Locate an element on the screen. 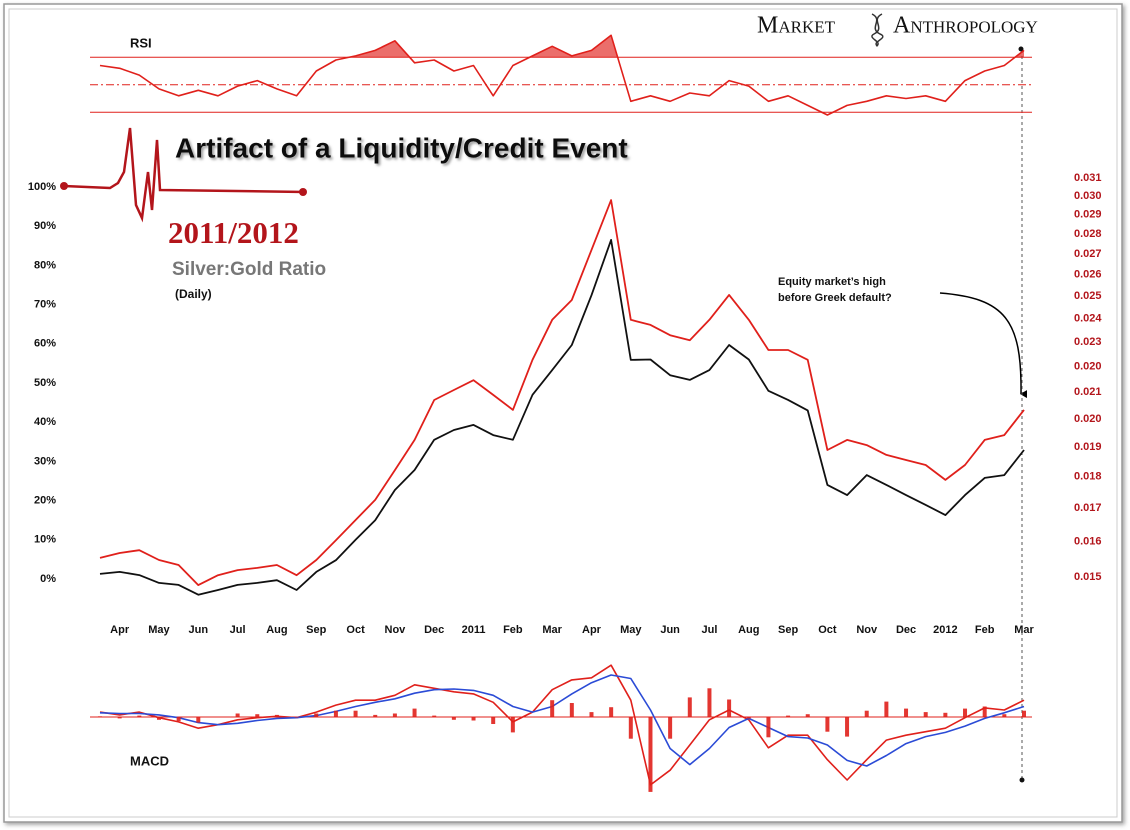 Image resolution: width=1130 pixels, height=830 pixels. brand-icon is located at coordinates (877, 30).